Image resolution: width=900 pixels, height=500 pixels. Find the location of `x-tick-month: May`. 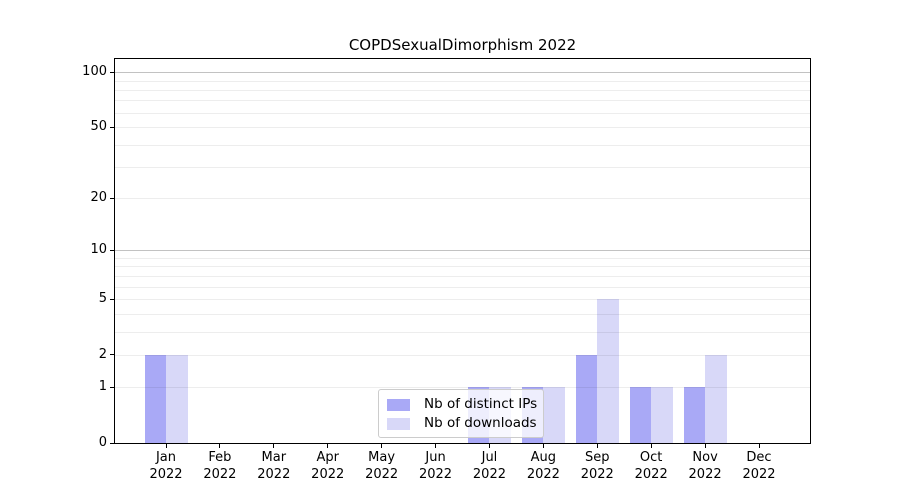

x-tick-month: May is located at coordinates (382, 457).